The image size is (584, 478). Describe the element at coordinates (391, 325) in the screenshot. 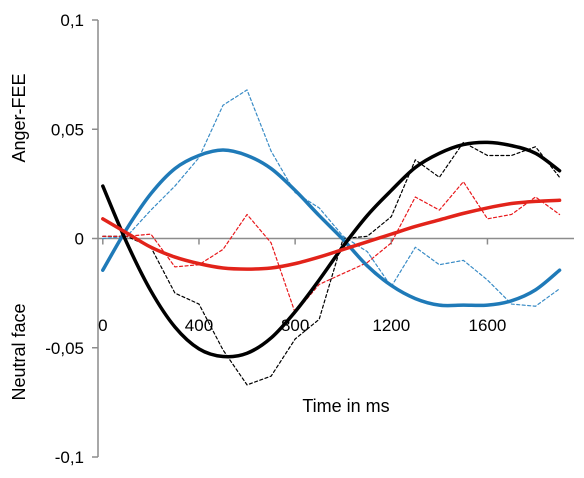

I see `x-tick-label: 1200` at that location.